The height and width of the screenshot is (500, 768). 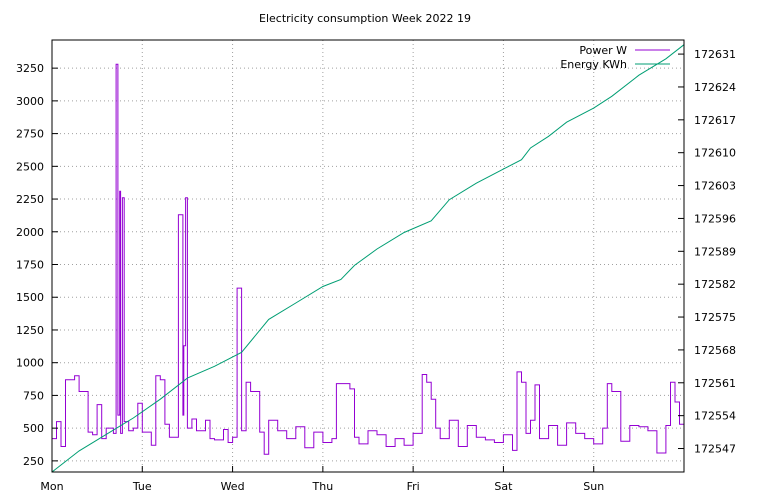 What do you see at coordinates (593, 64) in the screenshot?
I see `legend-label-energy: Energy KWh` at bounding box center [593, 64].